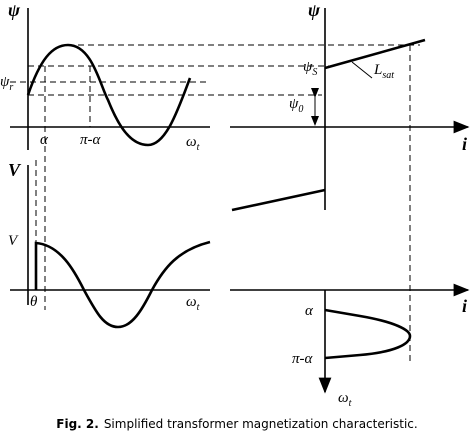  I want to click on label: θ, so click(34, 302).